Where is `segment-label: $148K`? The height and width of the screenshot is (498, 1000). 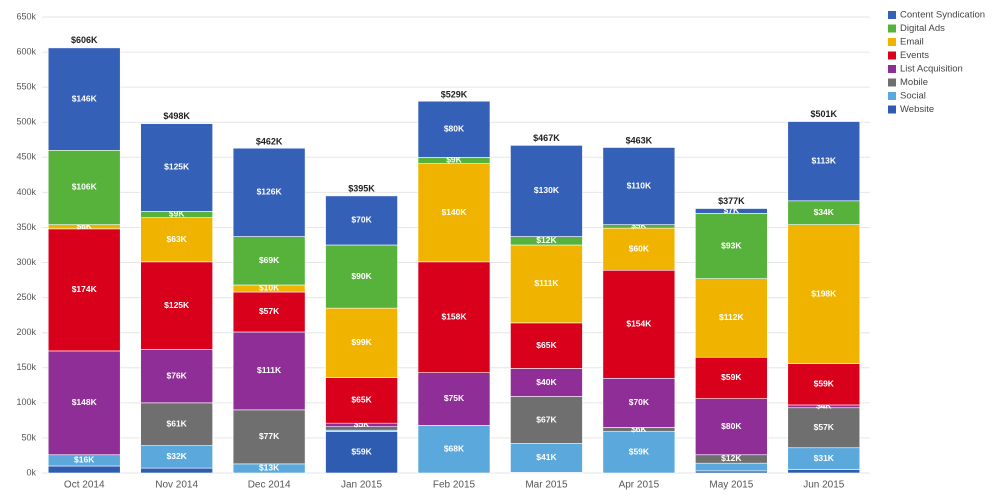 segment-label: $148K is located at coordinates (85, 402).